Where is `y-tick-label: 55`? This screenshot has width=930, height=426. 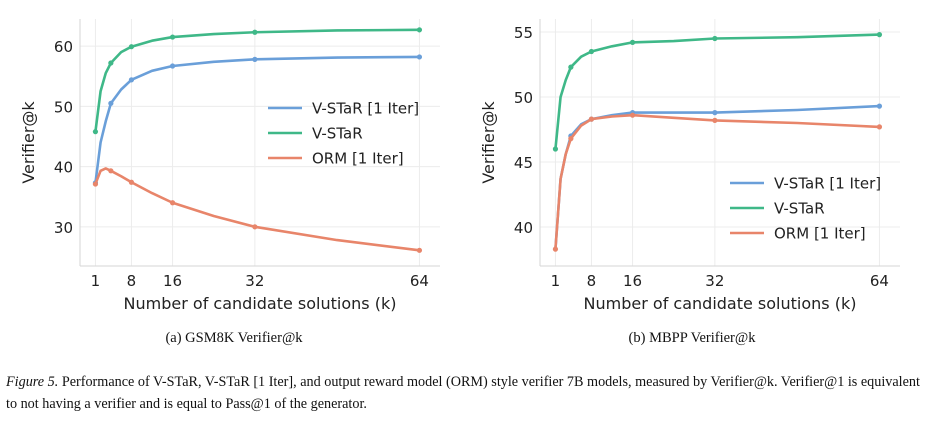
y-tick-label: 55 is located at coordinates (523, 33).